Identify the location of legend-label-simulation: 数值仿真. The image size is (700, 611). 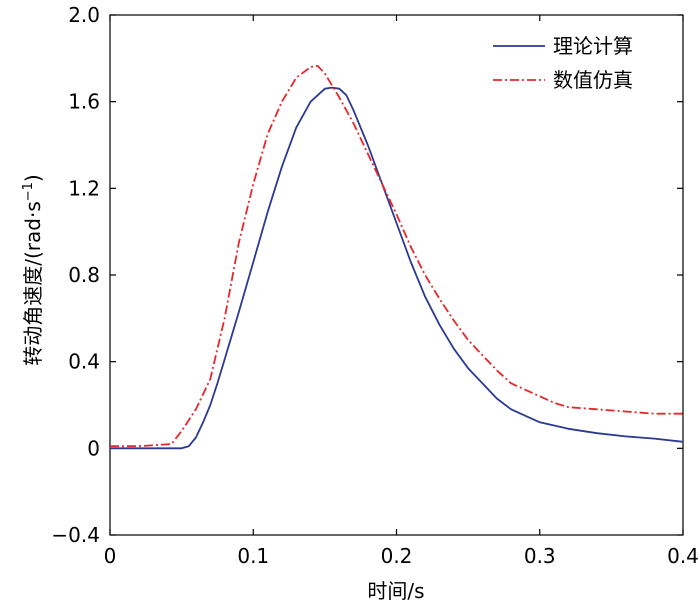
(593, 80).